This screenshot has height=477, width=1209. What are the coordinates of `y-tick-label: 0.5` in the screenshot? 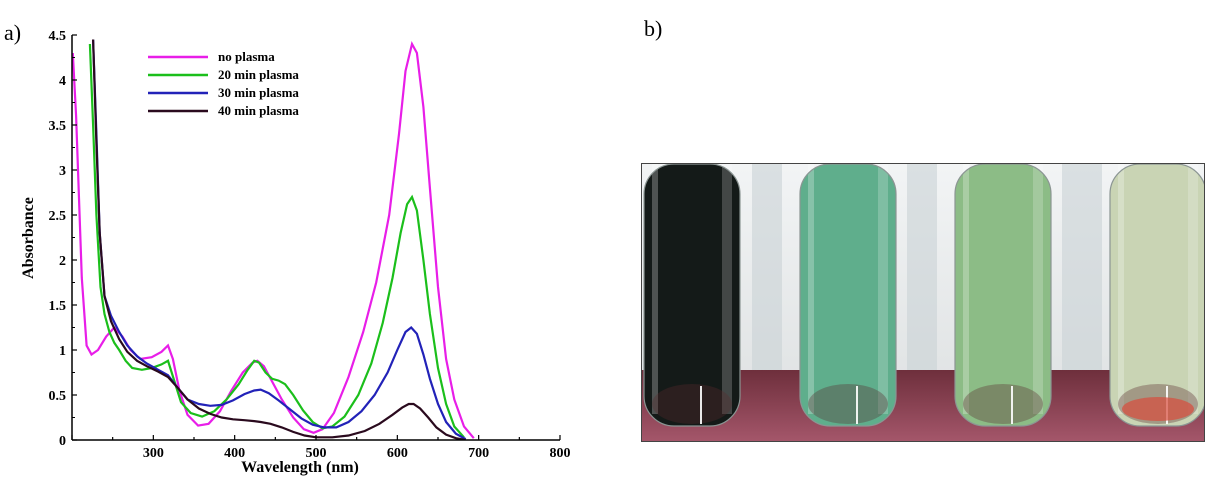 It's located at (58, 396).